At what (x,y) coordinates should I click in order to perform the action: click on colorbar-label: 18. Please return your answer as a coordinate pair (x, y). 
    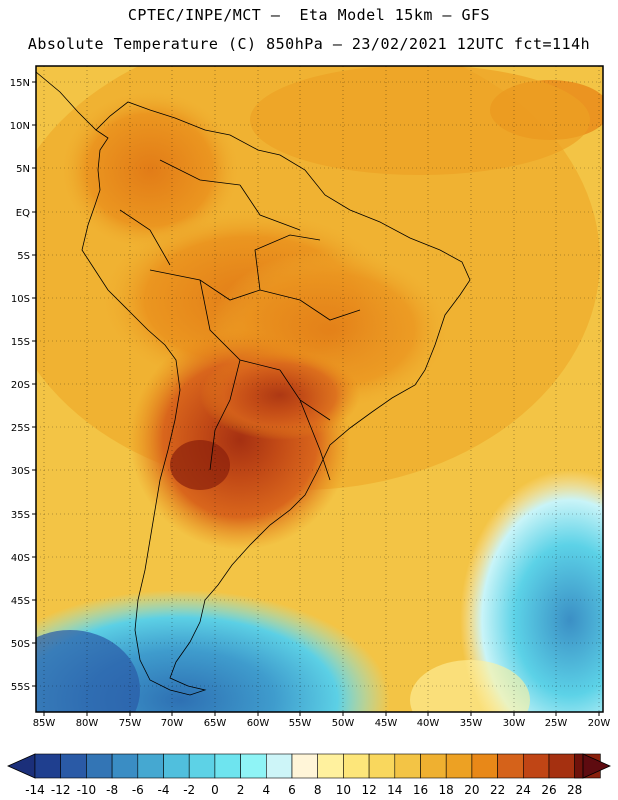
    Looking at the image, I should click on (446, 790).